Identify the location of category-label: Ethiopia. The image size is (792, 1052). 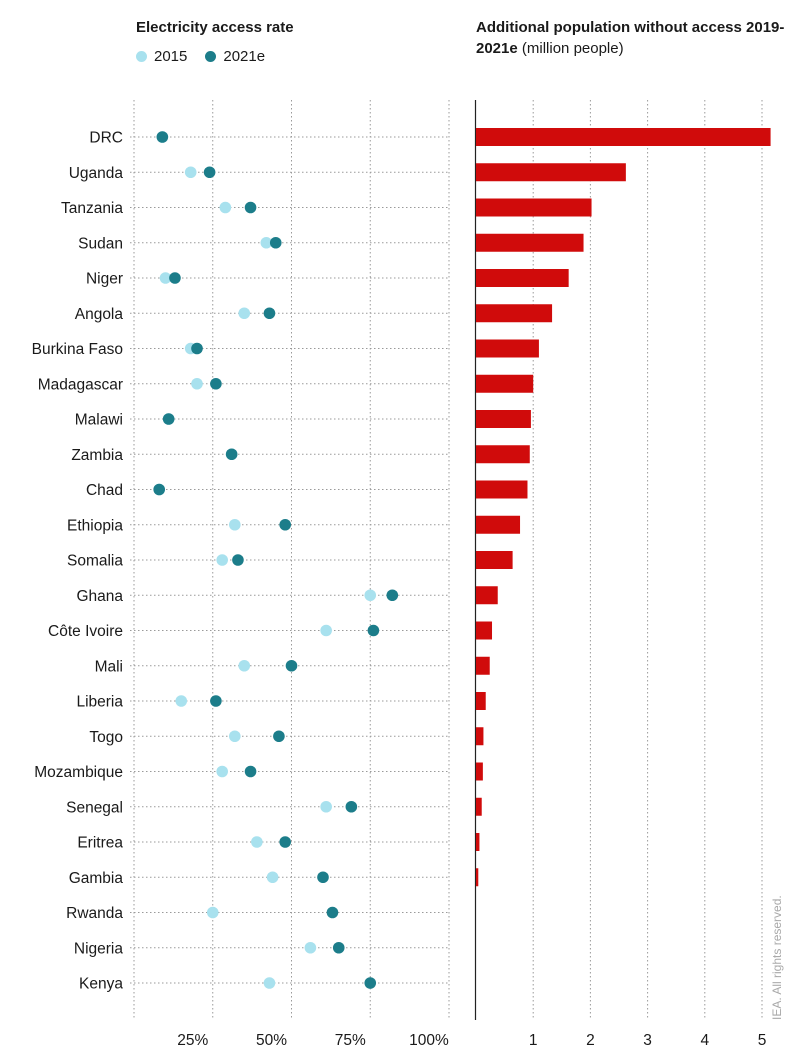
(95, 525).